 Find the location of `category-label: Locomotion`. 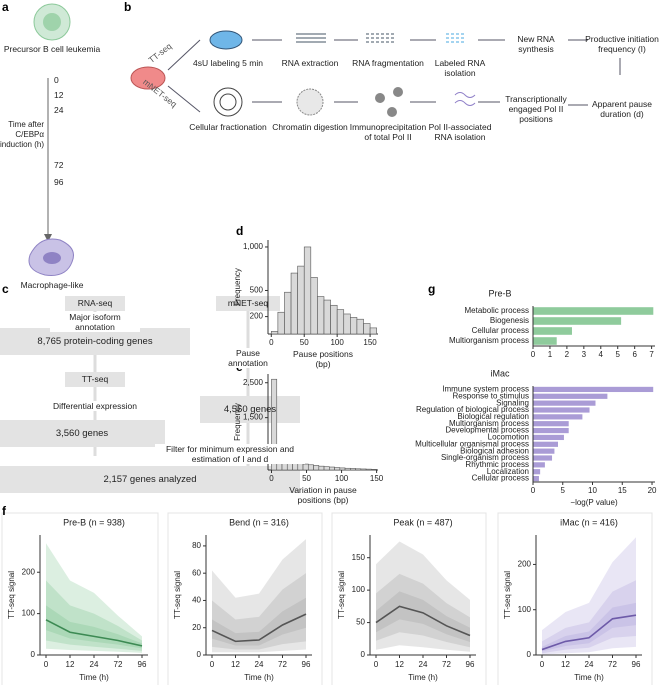

category-label: Locomotion is located at coordinates (508, 437).